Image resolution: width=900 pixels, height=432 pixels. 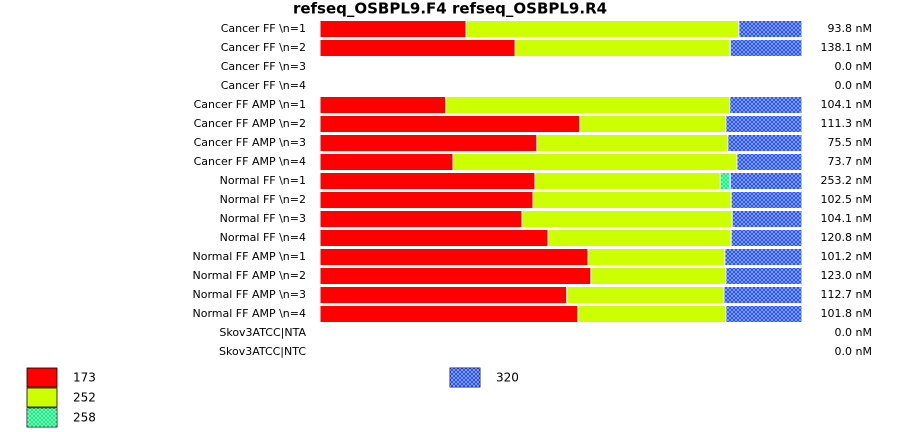 What do you see at coordinates (263, 199) in the screenshot?
I see `category-label: Normal FF \n=2` at bounding box center [263, 199].